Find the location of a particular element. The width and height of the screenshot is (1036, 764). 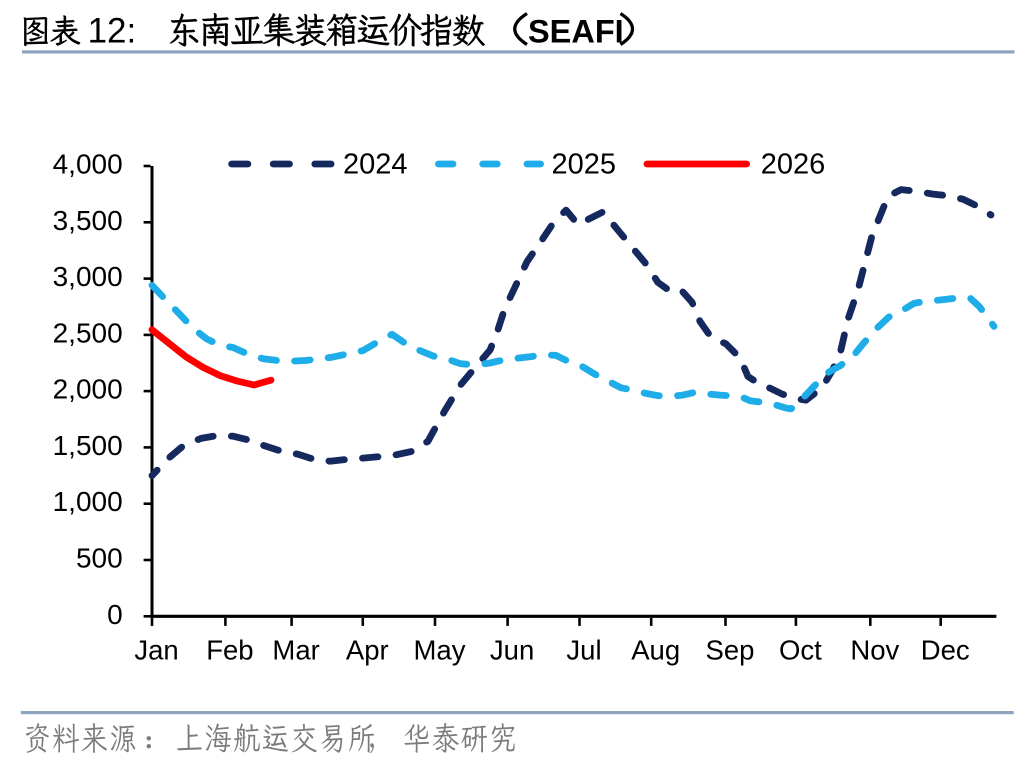

svg-text: Oct is located at coordinates (800, 650).